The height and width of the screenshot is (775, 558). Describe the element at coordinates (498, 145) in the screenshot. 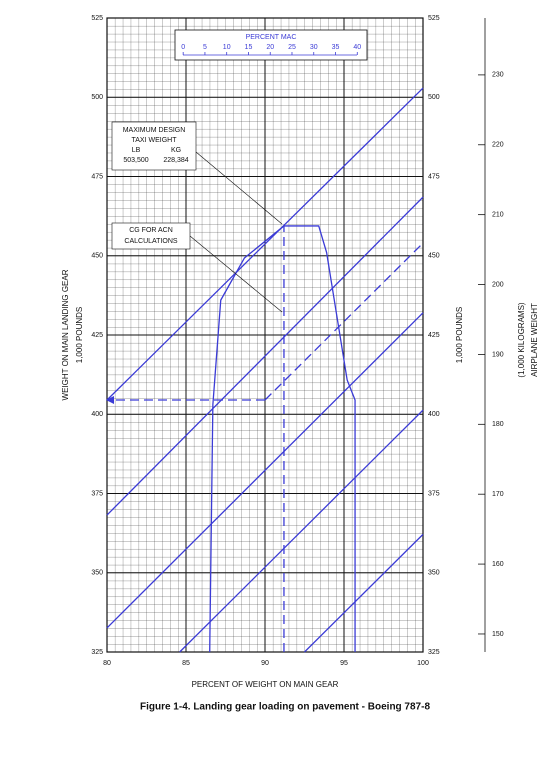

I see `y2-tick-label: 220` at that location.